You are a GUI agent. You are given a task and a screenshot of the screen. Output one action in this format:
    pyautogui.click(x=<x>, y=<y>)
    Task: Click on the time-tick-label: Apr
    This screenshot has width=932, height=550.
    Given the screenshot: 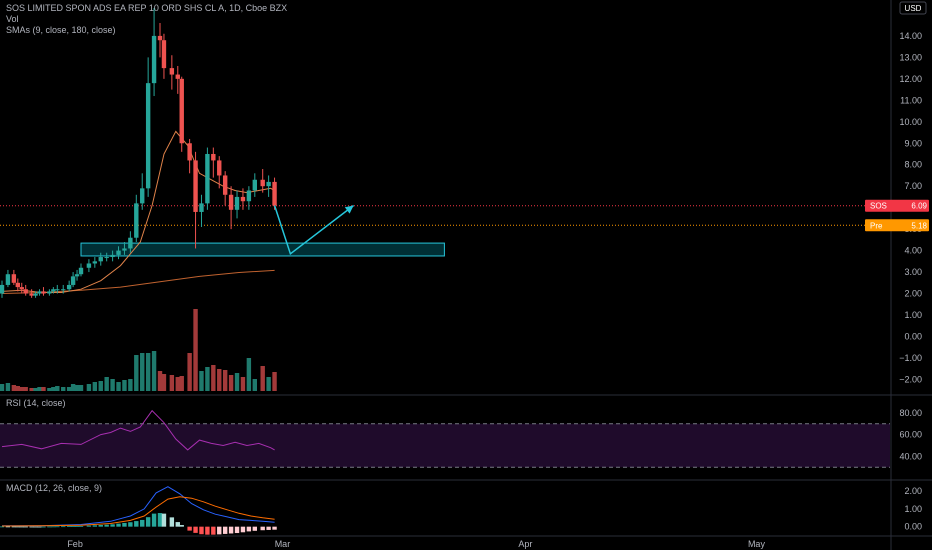 What is the action you would take?
    pyautogui.click(x=525, y=544)
    